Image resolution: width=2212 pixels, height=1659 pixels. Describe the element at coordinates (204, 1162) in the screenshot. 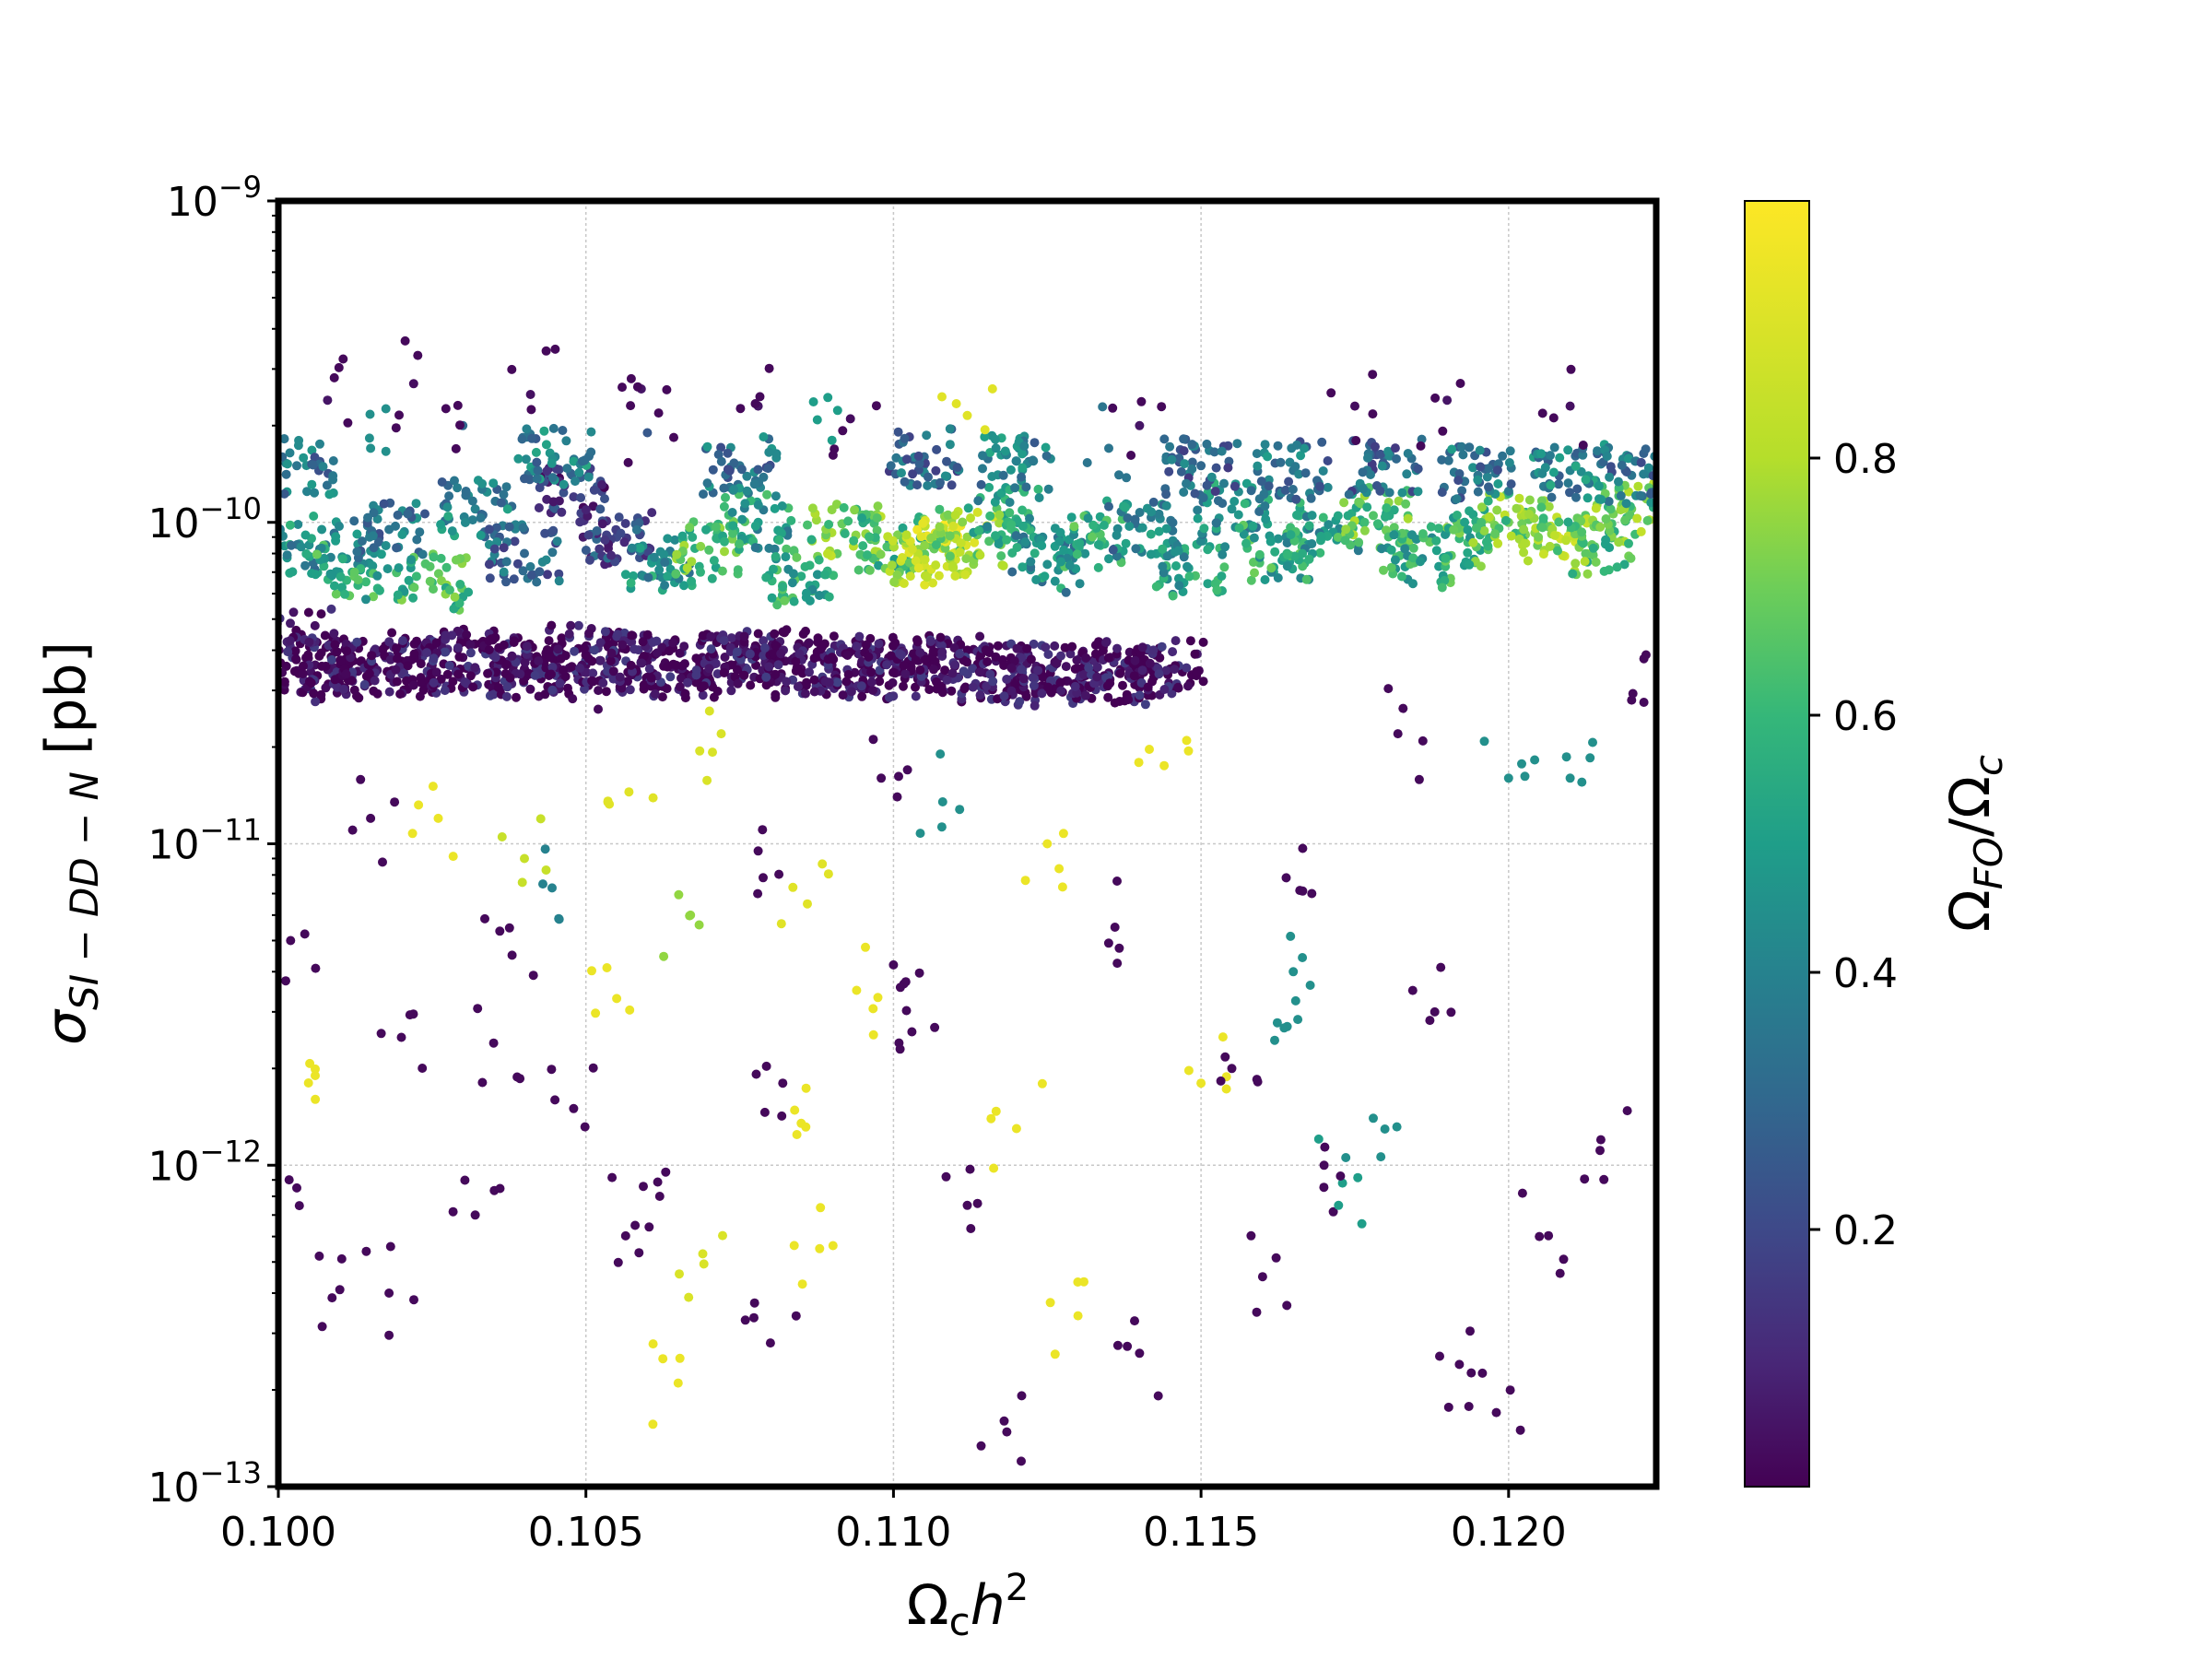

I see `y-tick-label: 10−12` at that location.